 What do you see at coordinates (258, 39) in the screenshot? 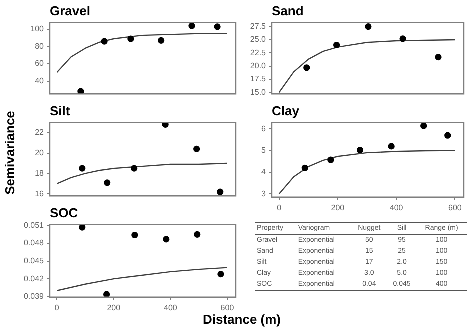
I see `y-tick-label: 25.0` at bounding box center [258, 39].